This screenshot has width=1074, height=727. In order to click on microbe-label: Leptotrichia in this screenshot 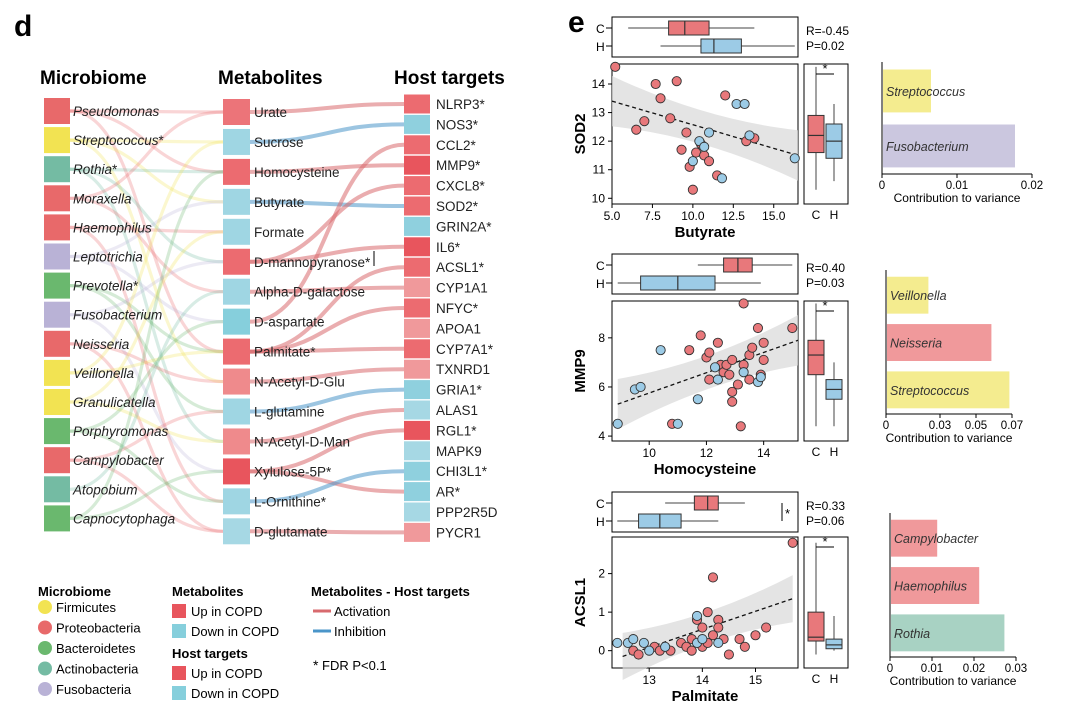, I will do `click(108, 257)`.